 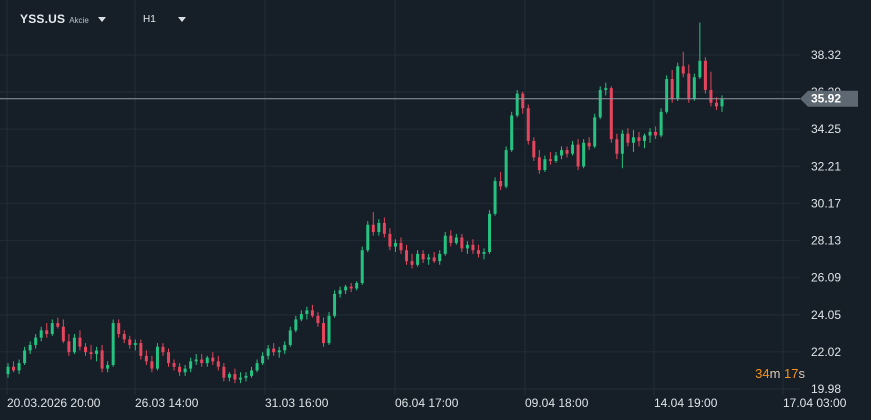 What do you see at coordinates (826, 129) in the screenshot?
I see `price-tick-label: 34.25` at bounding box center [826, 129].